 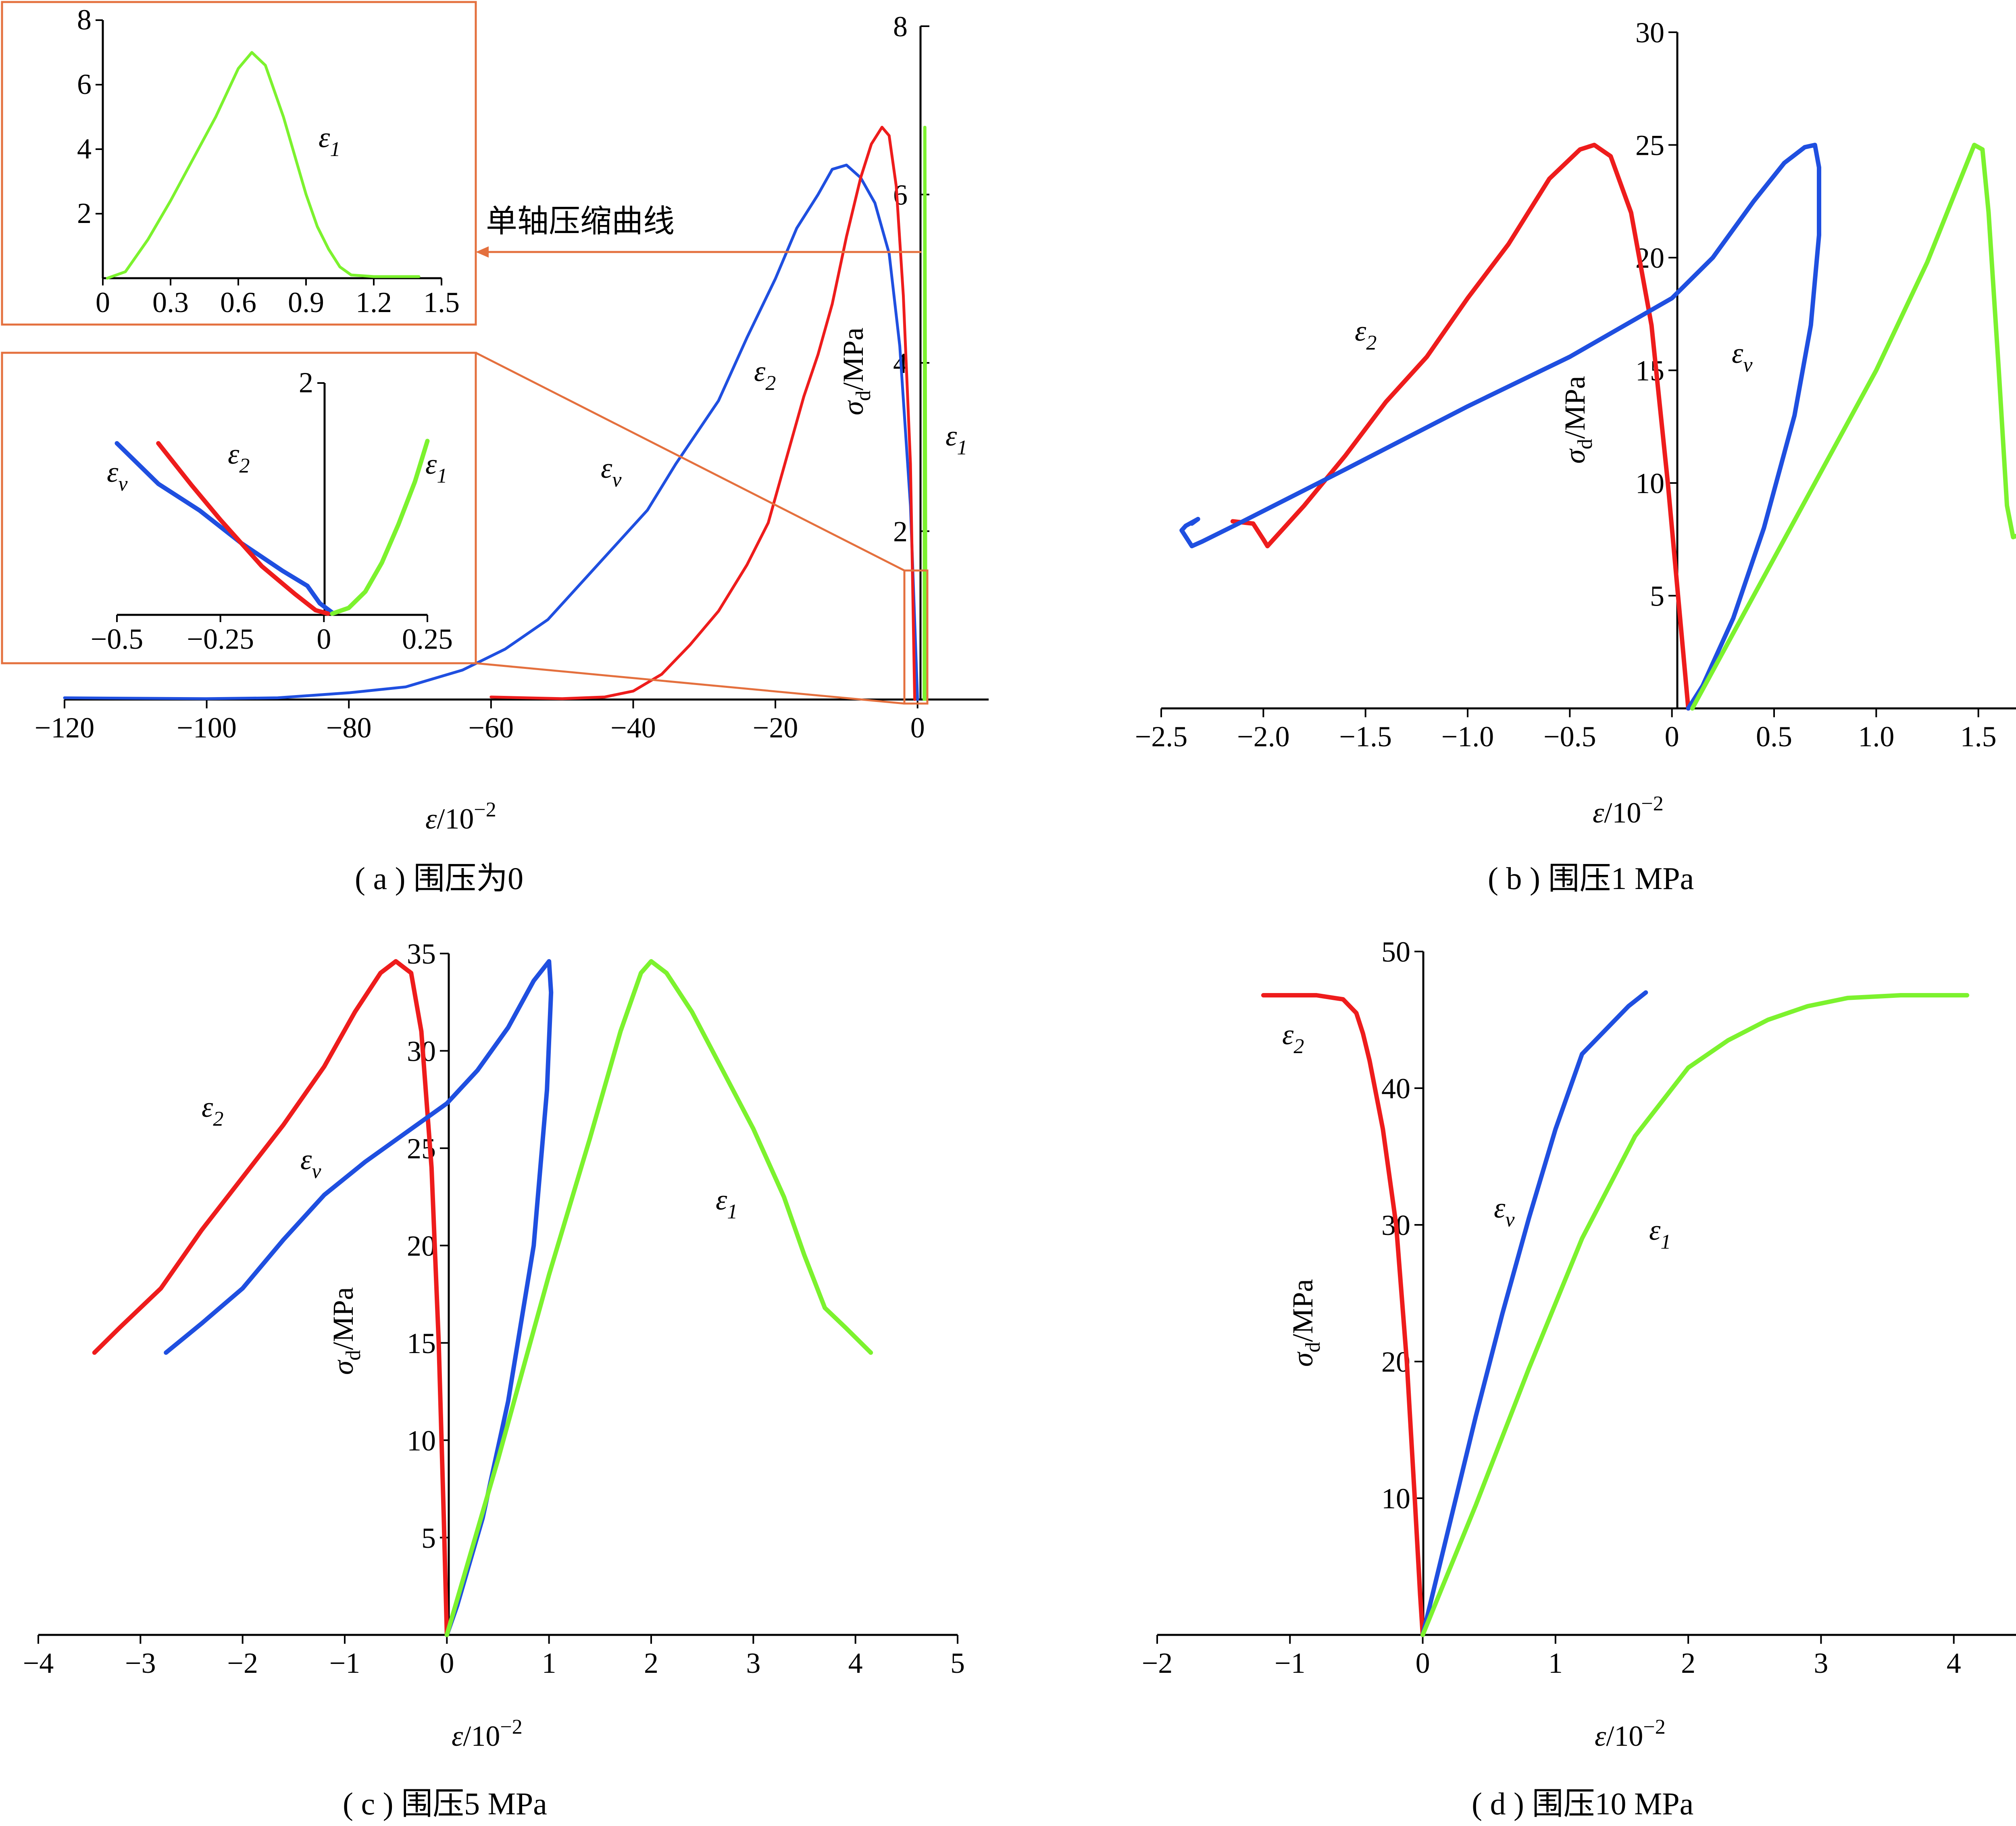 I want to click on inset-top-x-tick-label: 0, so click(x=103, y=302).